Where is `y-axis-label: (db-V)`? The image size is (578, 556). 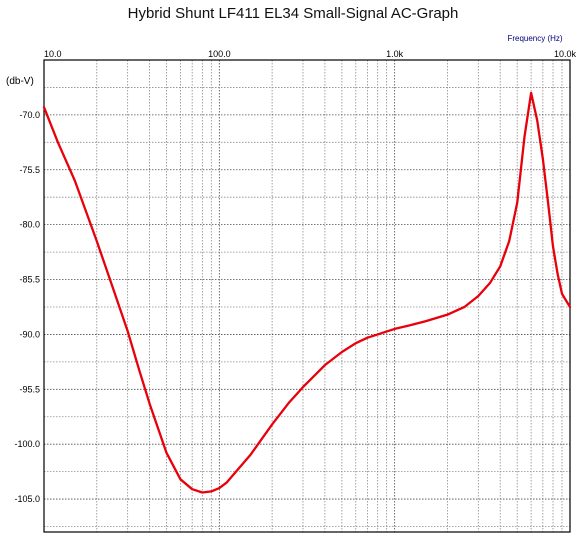 y-axis-label: (db-V) is located at coordinates (20, 81).